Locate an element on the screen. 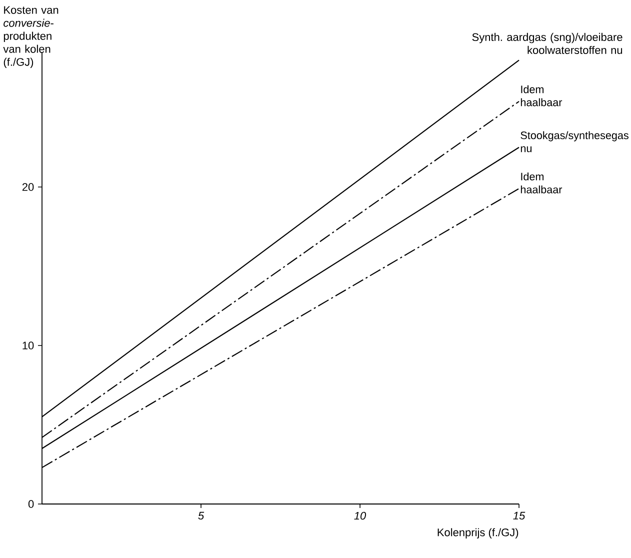 The width and height of the screenshot is (631, 558). y-axis-title: Kosten van conversie-produkten van kolen (f./GJ) is located at coordinates (30, 37).